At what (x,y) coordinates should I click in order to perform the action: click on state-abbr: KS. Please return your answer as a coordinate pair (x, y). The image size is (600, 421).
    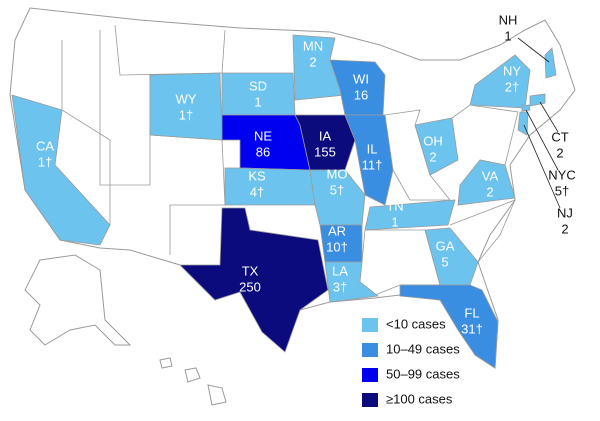
    Looking at the image, I should click on (257, 175).